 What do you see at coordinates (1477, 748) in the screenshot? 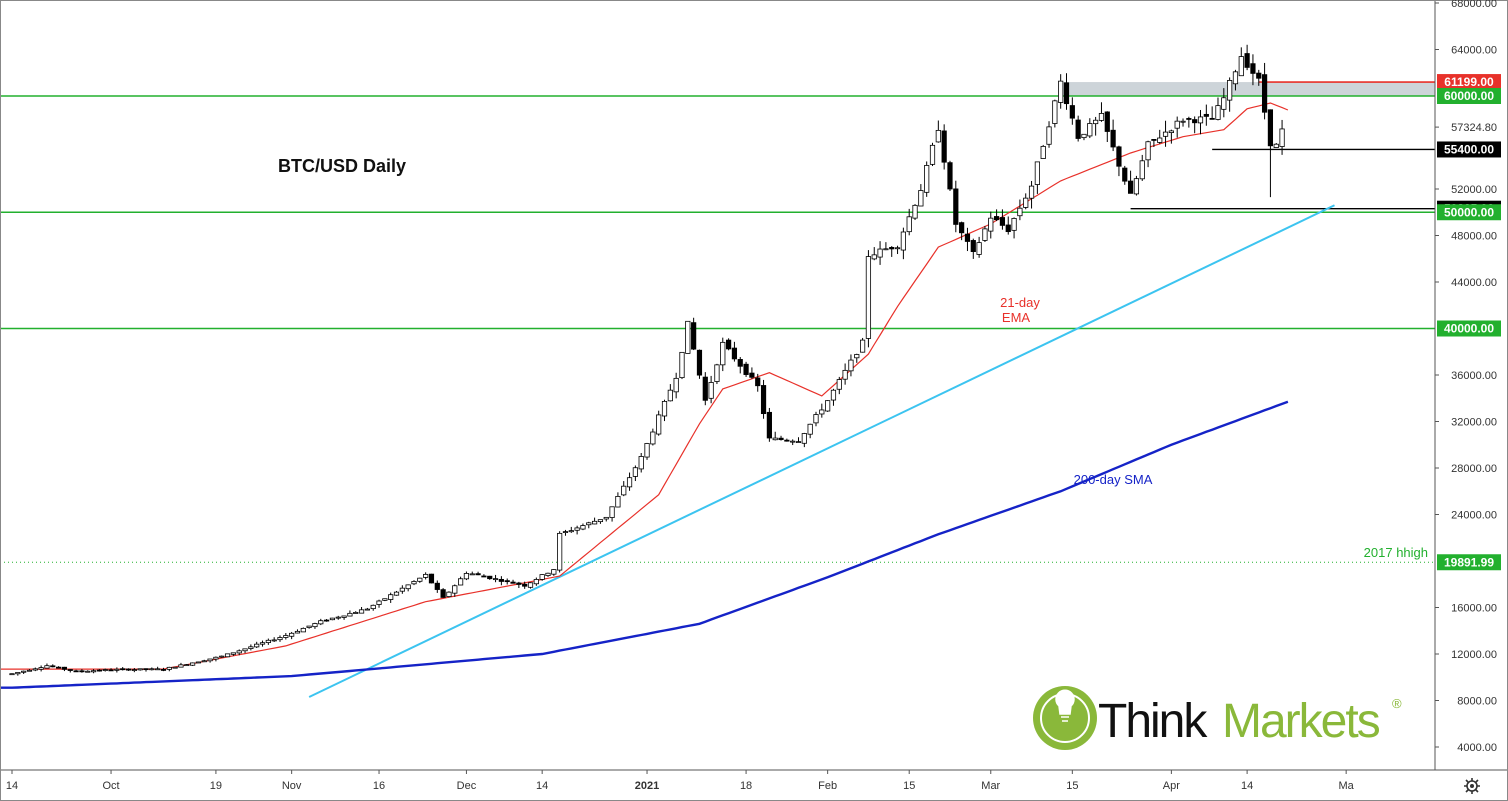
I see `y-tick-label: 4000.00` at bounding box center [1477, 748].